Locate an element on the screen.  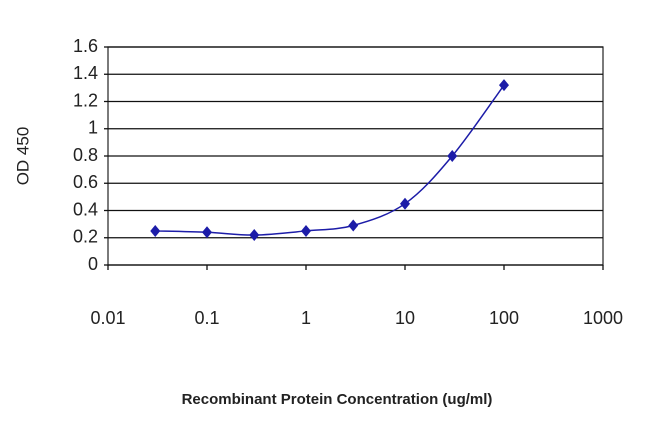
y-tick-label: 1.2 is located at coordinates (85, 100).